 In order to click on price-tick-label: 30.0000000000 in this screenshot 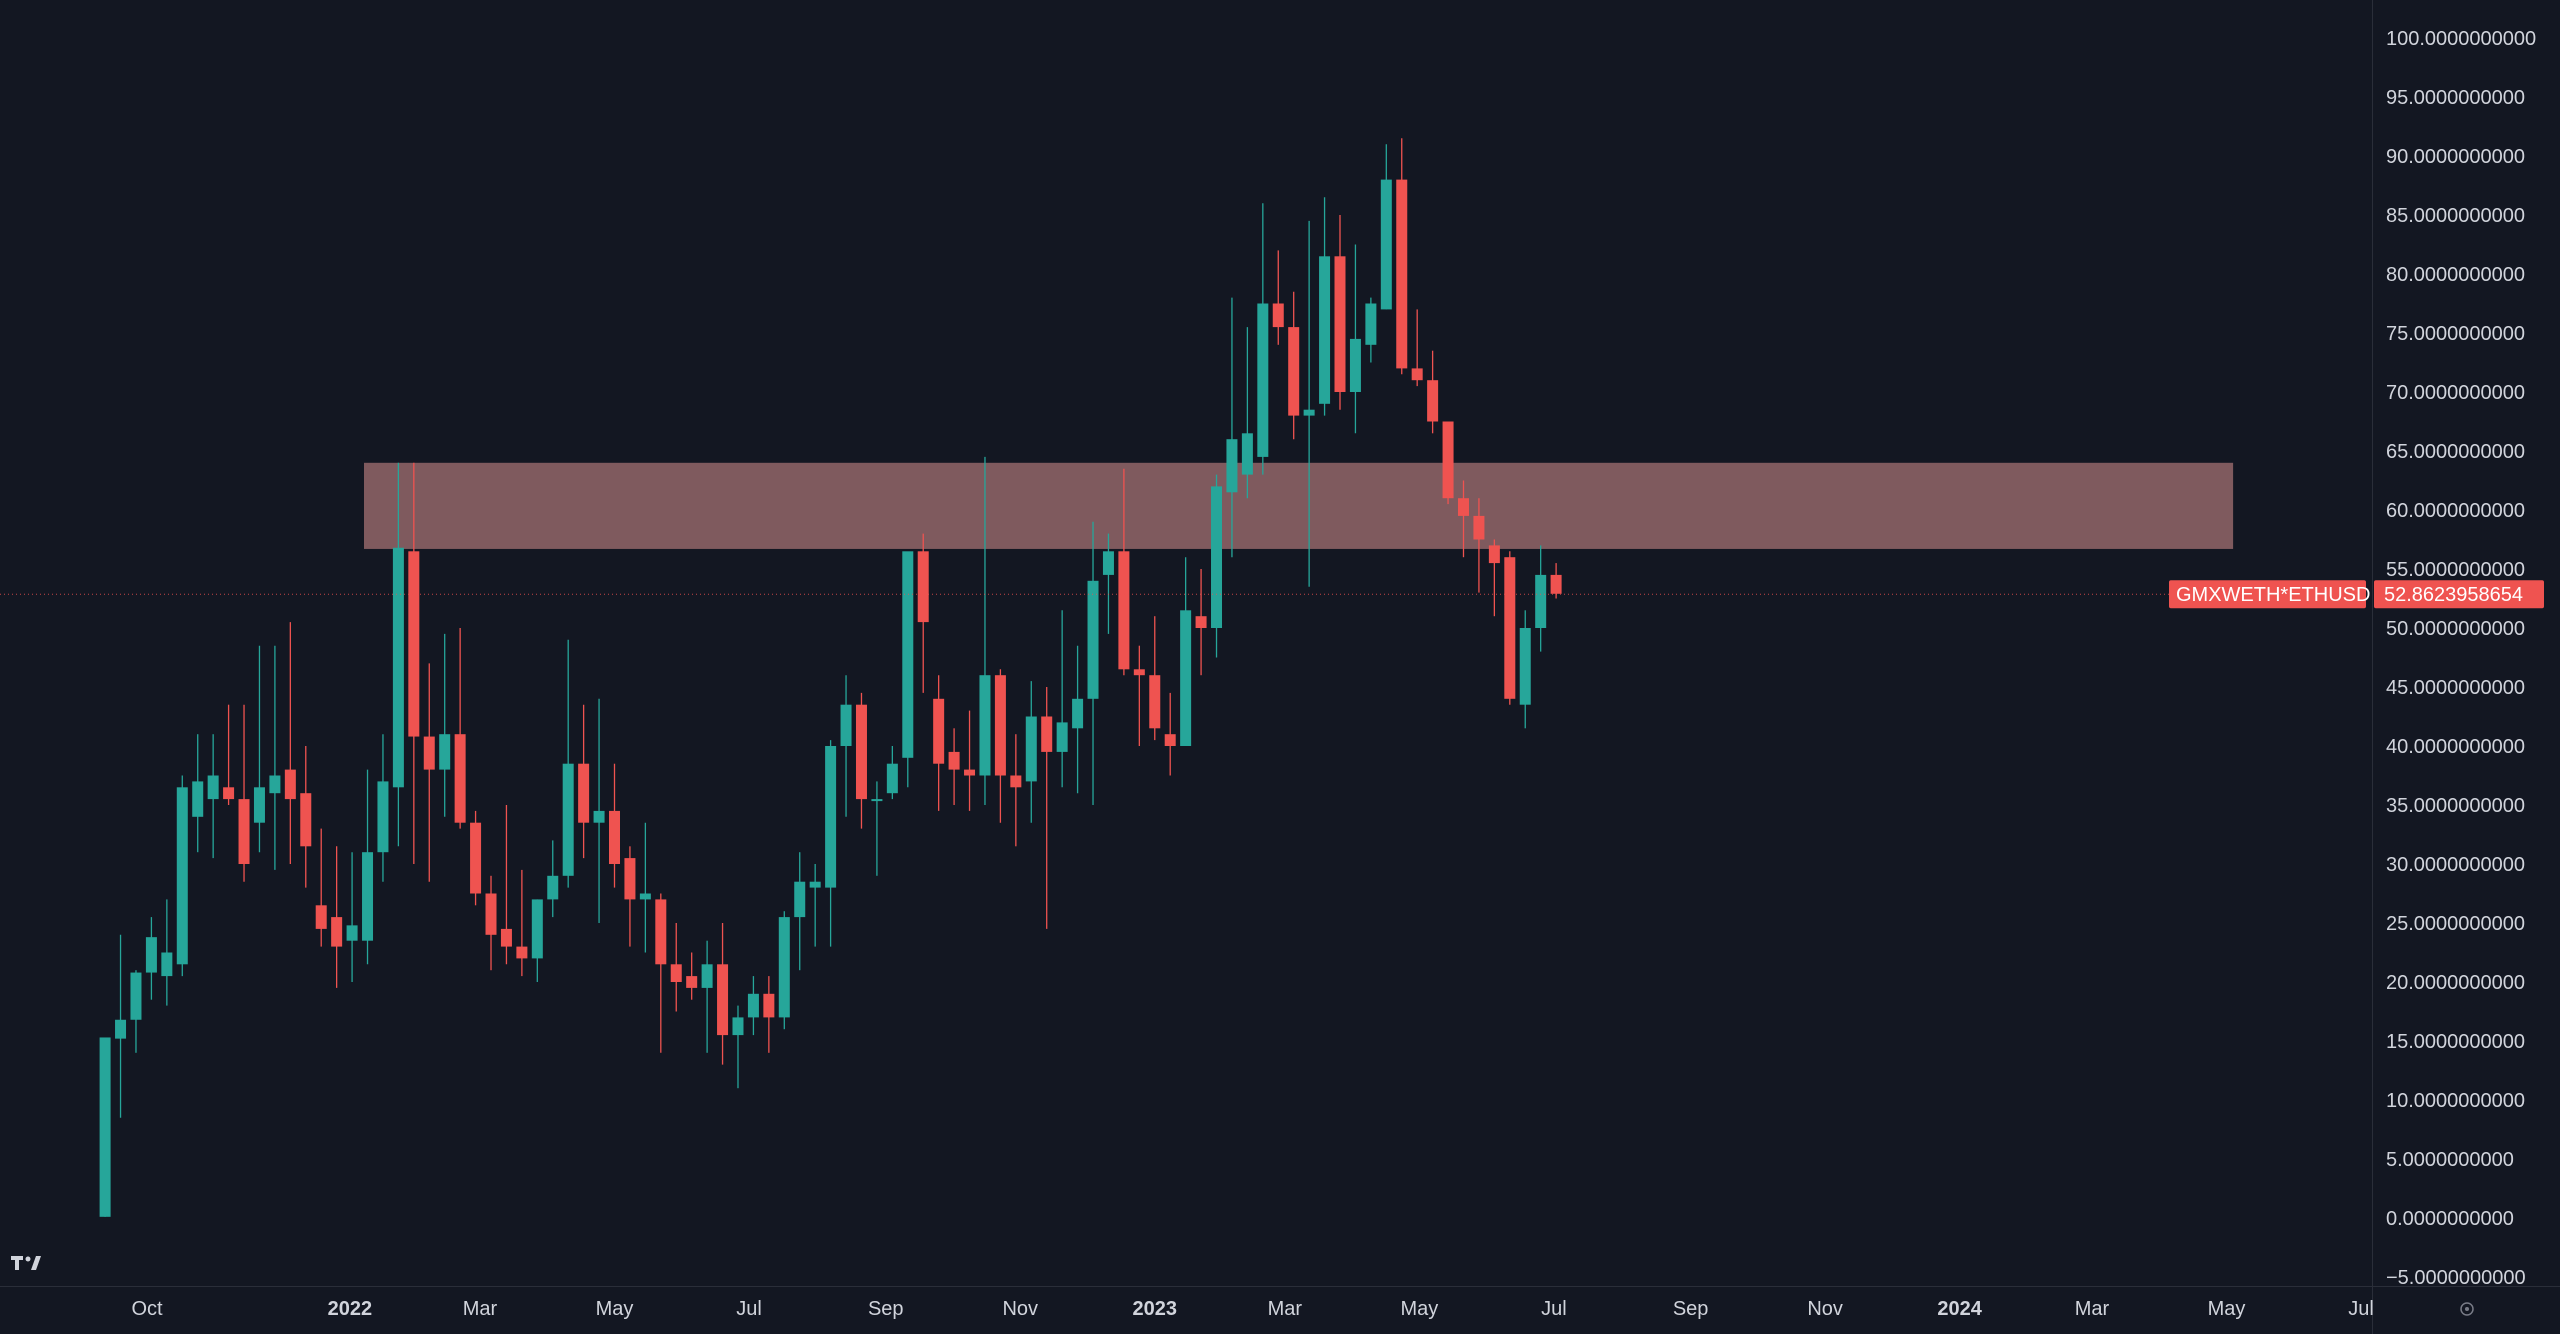, I will do `click(2455, 865)`.